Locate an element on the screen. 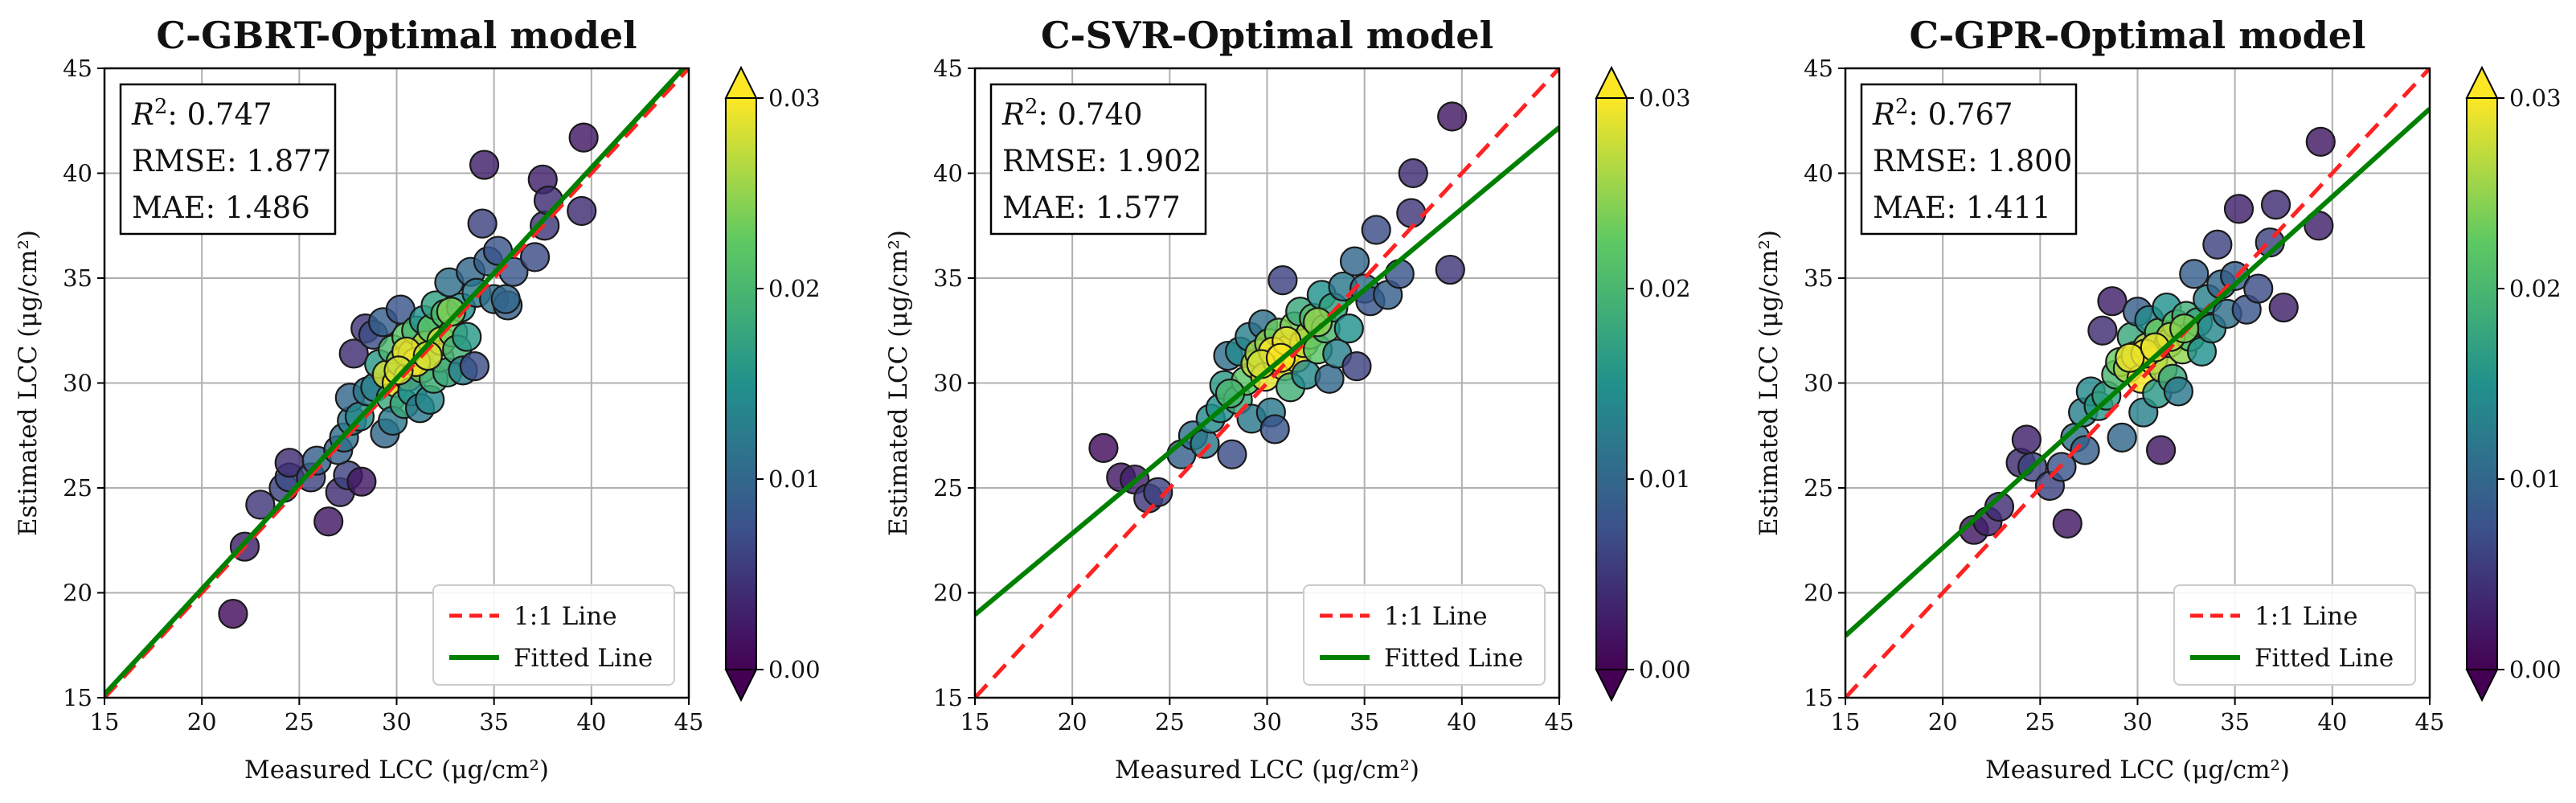 The image size is (2576, 803). stat-r2-superscript: 2 is located at coordinates (1902, 107).